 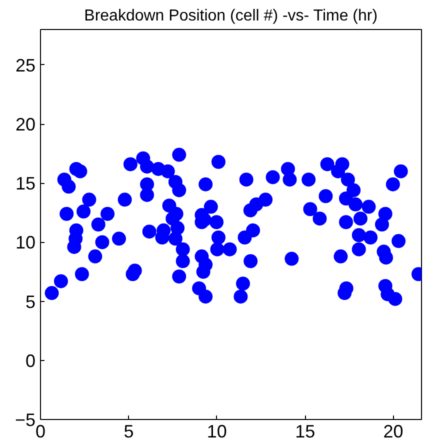 I want to click on y-tick-label: 15, so click(x=25, y=184).